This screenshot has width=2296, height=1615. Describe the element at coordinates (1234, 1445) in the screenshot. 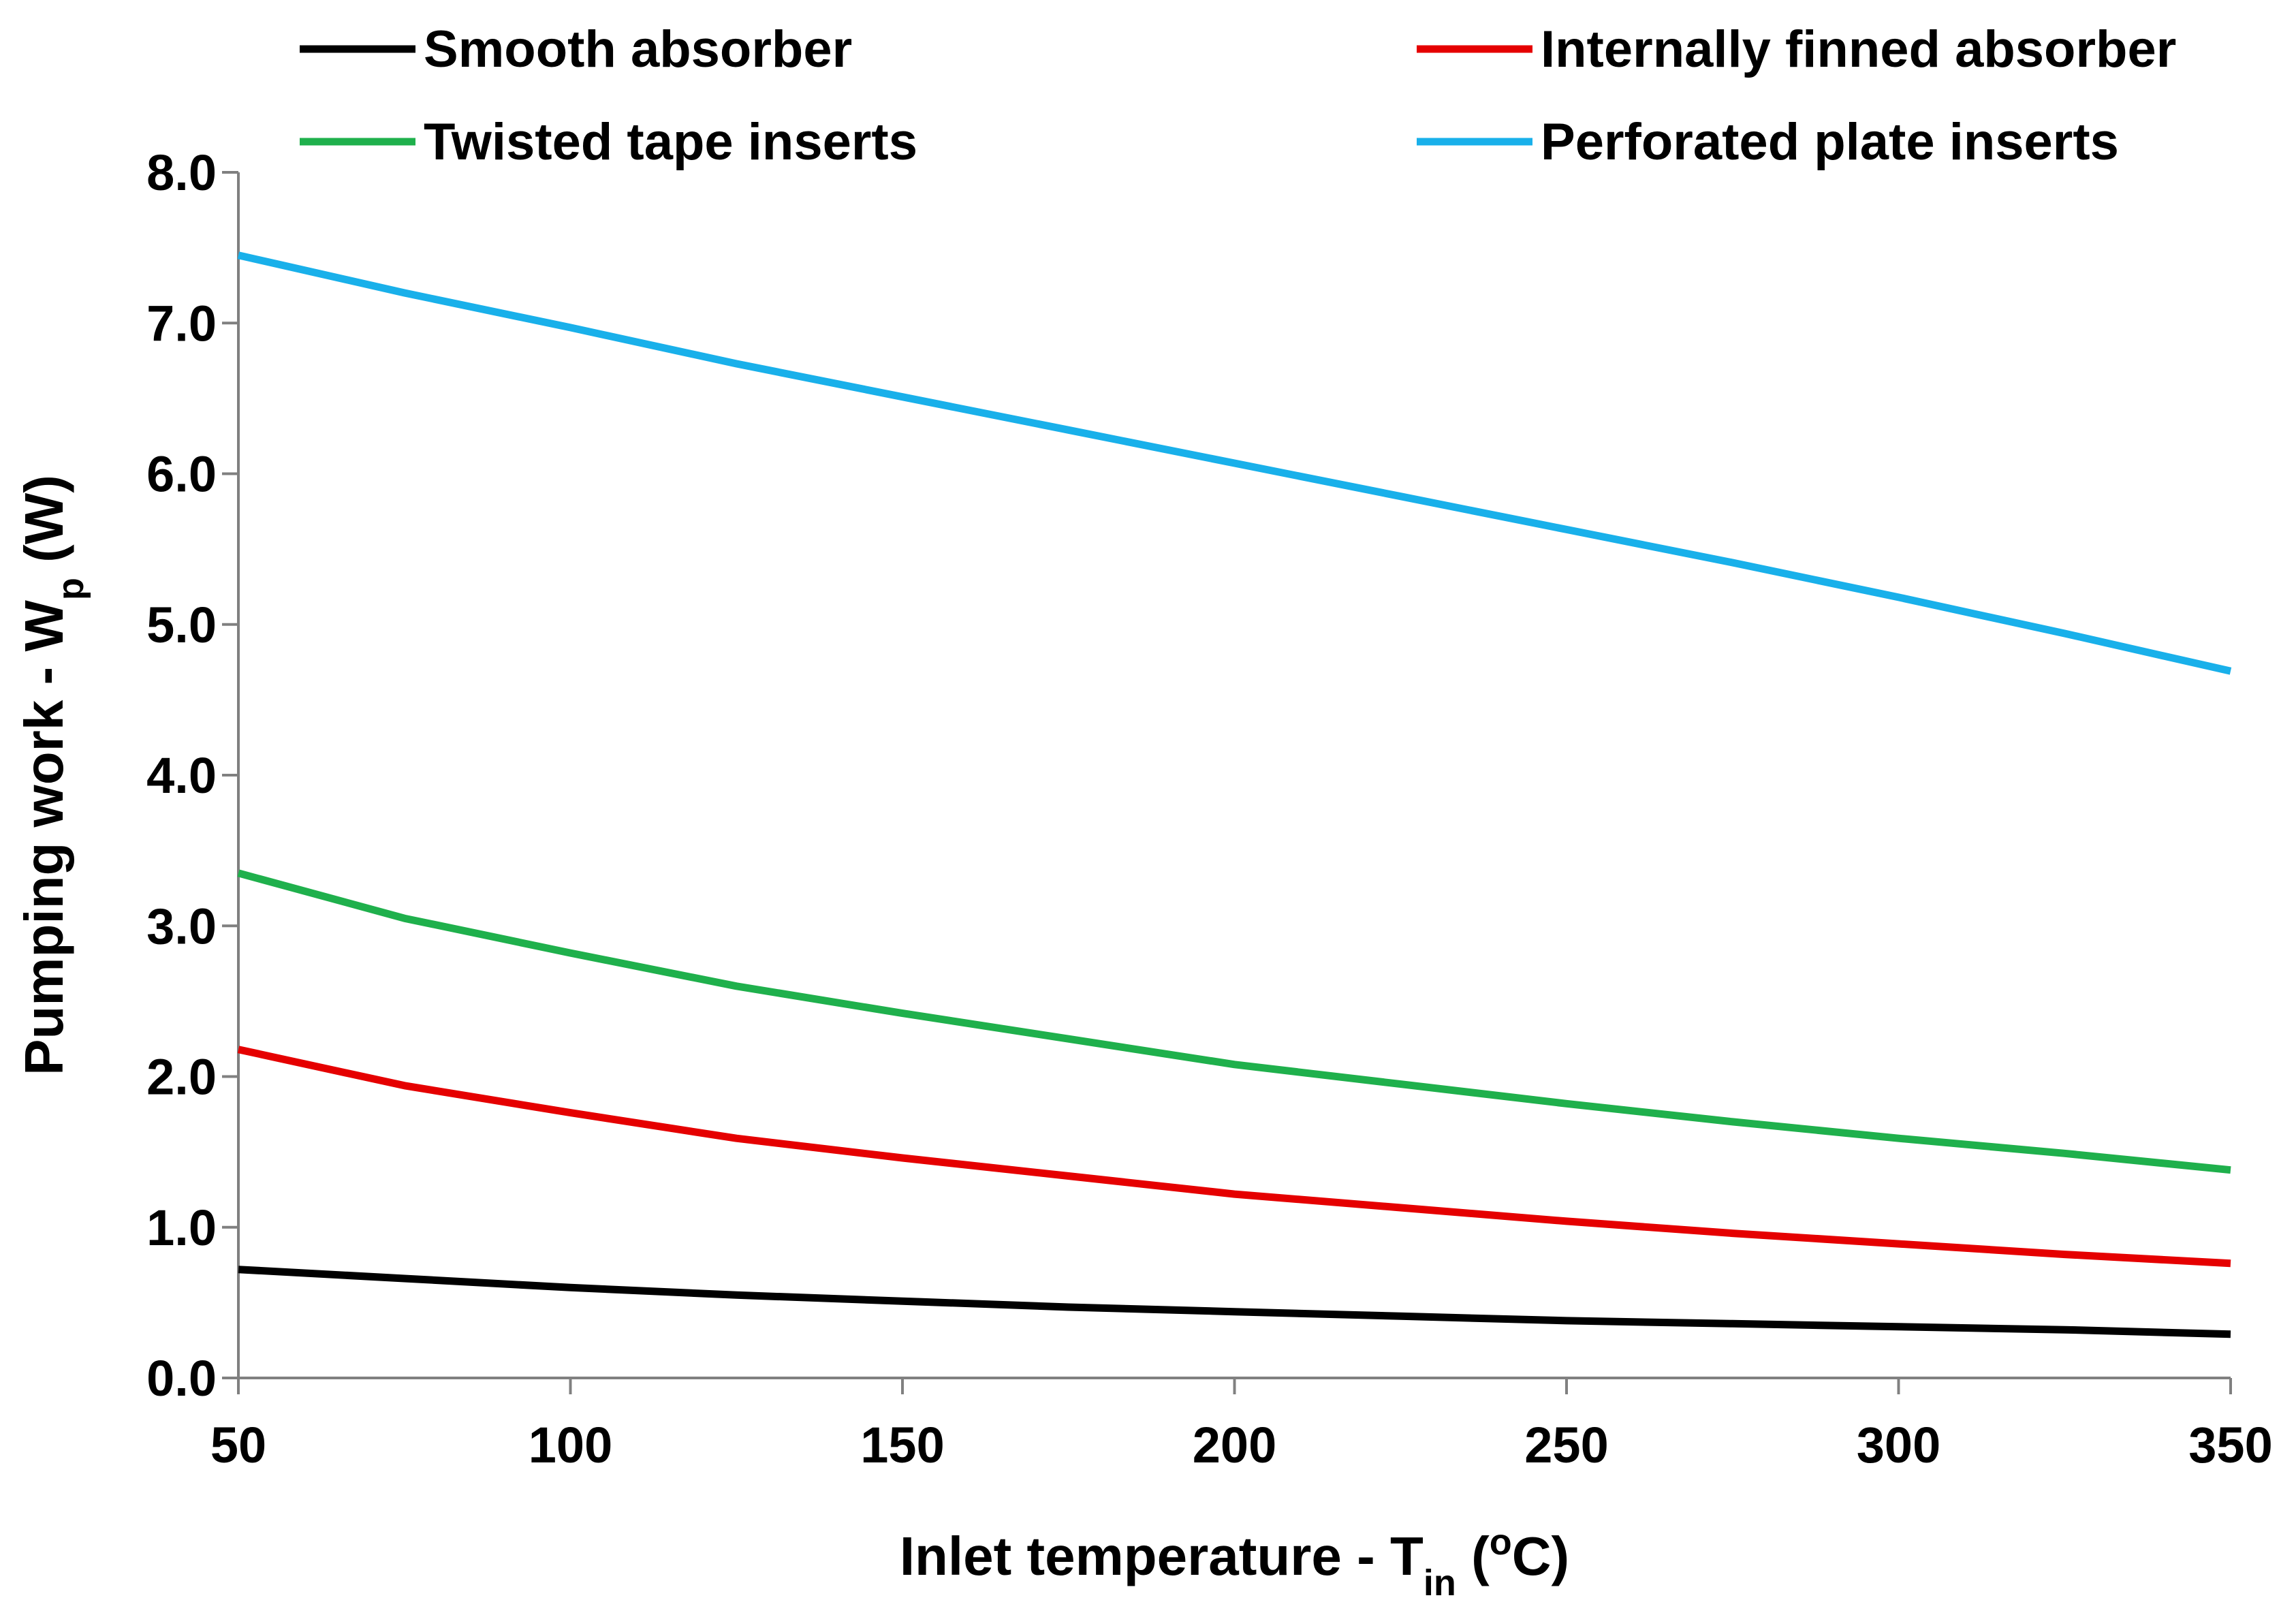

I see `x-tick-label: 200` at that location.